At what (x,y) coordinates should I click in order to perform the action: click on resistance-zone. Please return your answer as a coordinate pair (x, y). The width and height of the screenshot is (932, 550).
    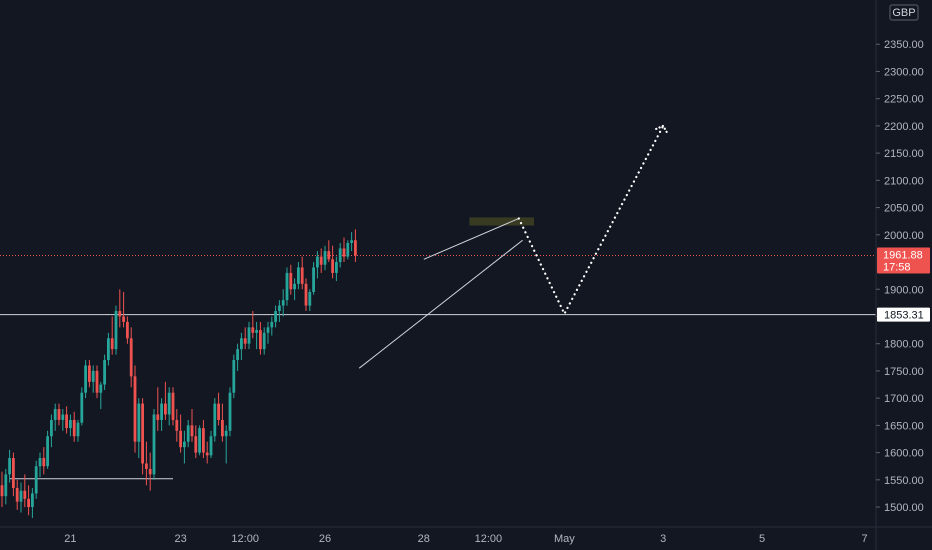
    Looking at the image, I should click on (501, 221).